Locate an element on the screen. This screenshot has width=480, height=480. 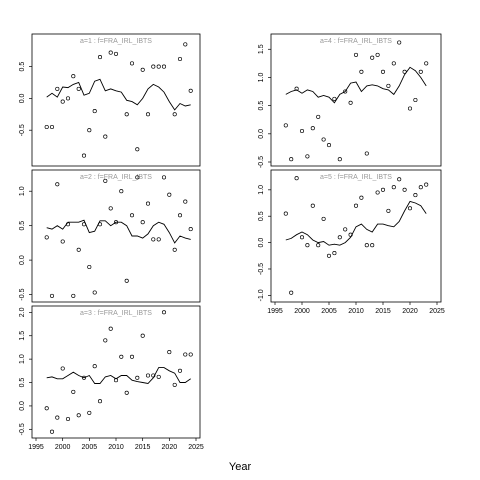
panel-title: a=5 : f=FRA_IRL_IBTS is located at coordinates (356, 177).